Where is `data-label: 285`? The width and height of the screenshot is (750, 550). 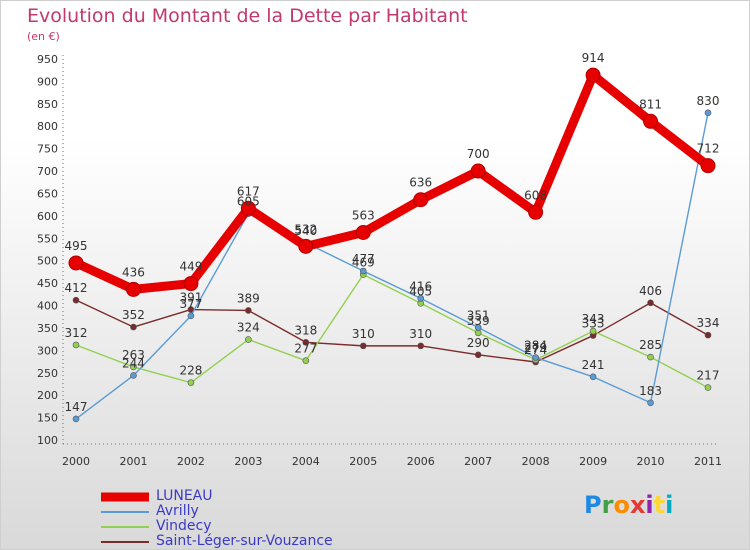
data-label: 285 is located at coordinates (650, 345).